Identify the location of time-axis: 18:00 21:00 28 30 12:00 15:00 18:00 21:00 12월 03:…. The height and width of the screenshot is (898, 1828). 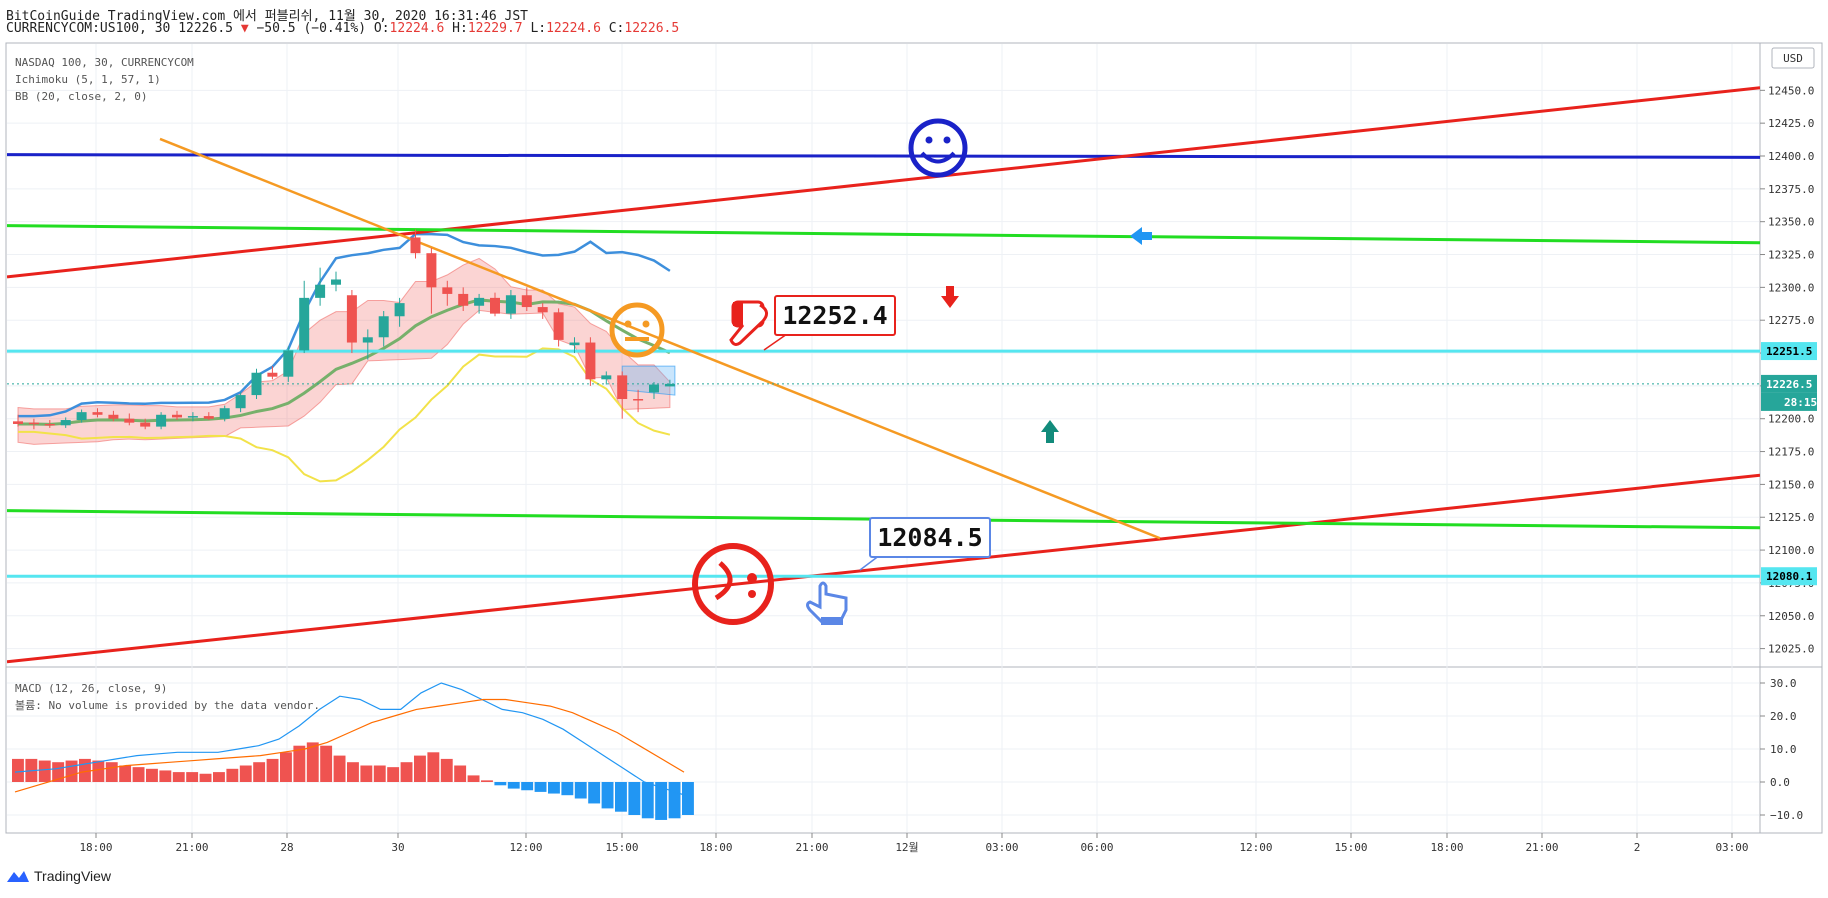
(914, 843).